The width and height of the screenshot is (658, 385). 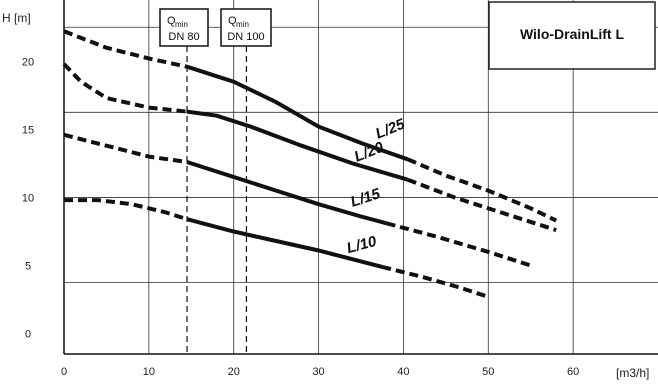 What do you see at coordinates (125, 148) in the screenshot?
I see `series-L15-dashed-start` at bounding box center [125, 148].